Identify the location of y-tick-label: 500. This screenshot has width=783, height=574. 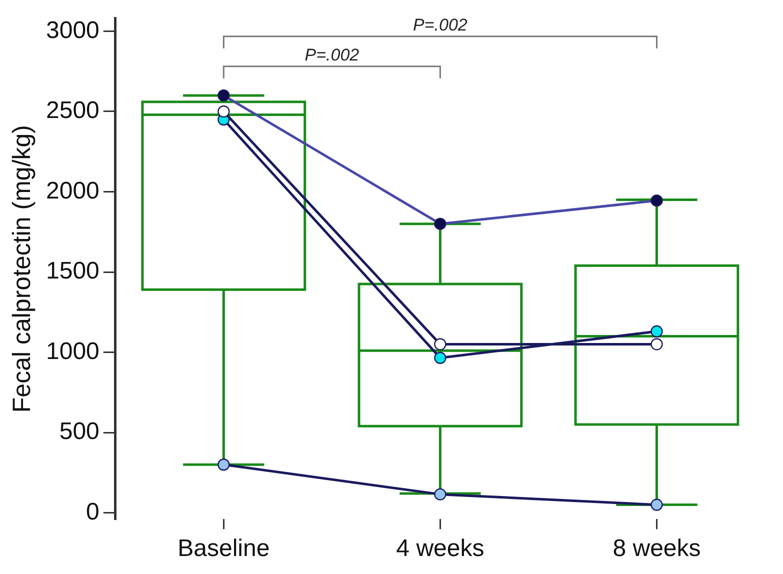
(79, 432).